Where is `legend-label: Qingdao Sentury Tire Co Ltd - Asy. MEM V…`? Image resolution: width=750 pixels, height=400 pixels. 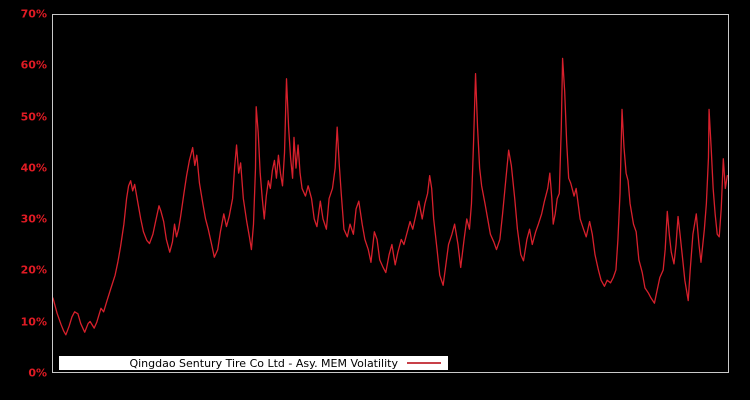
legend-label: Qingdao Sentury Tire Co Ltd - Asy. MEM V… is located at coordinates (263, 363).